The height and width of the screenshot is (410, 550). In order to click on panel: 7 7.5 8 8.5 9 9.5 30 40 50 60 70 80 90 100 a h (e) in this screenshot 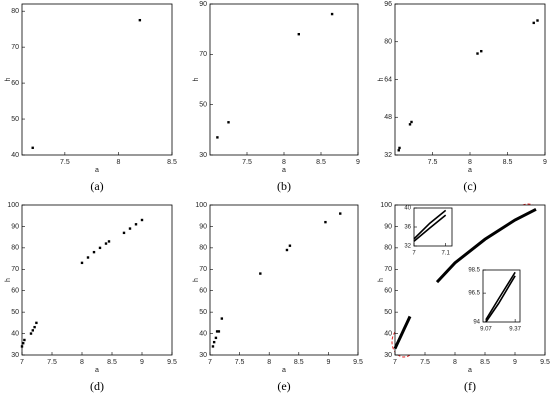, I will do `click(278, 297)`.